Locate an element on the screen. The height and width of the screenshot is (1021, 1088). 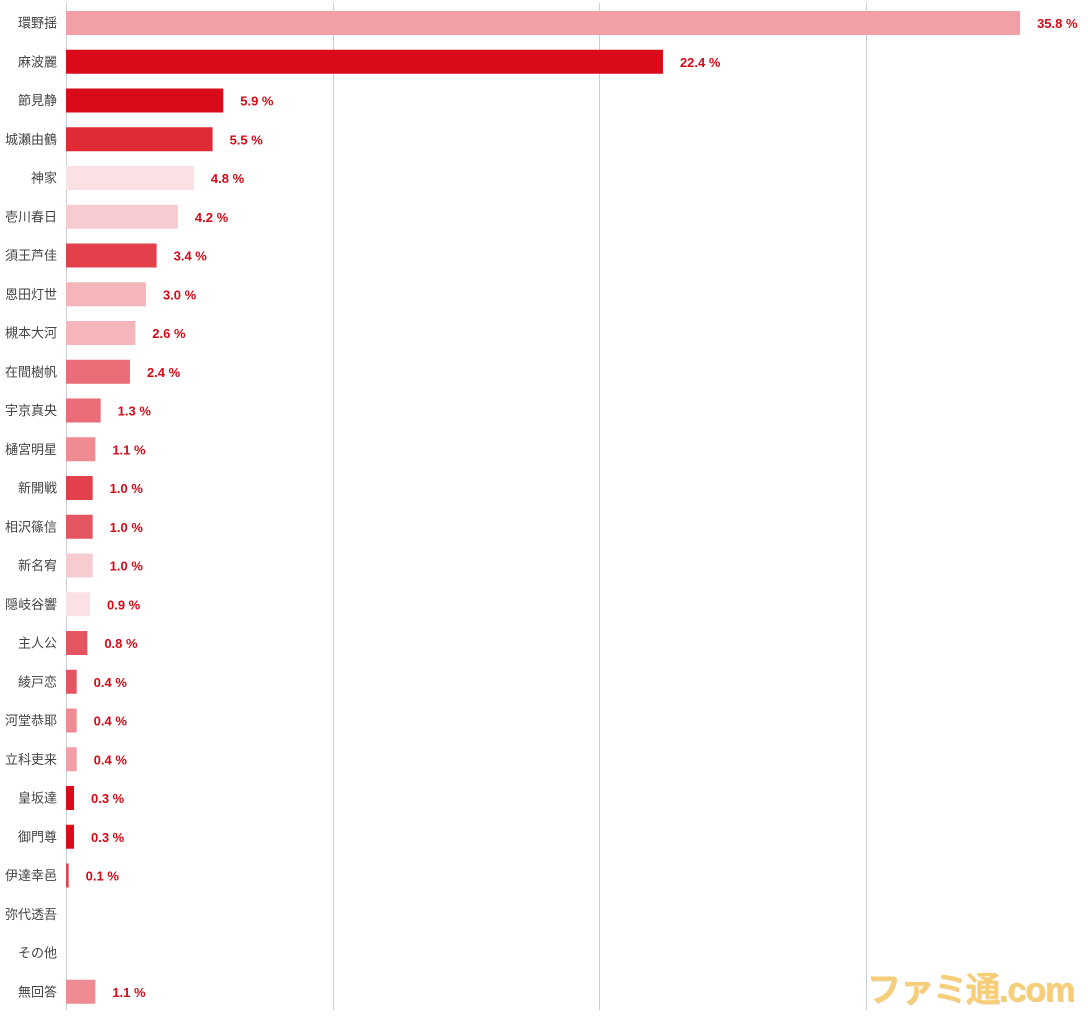
value-label: 0.9 % is located at coordinates (124, 604).